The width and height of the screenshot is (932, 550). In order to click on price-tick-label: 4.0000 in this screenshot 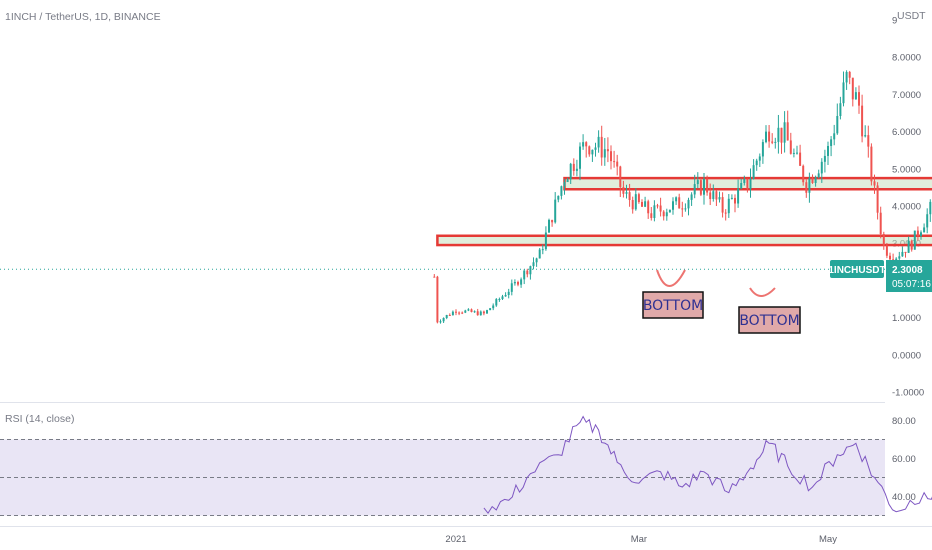, I will do `click(906, 207)`.